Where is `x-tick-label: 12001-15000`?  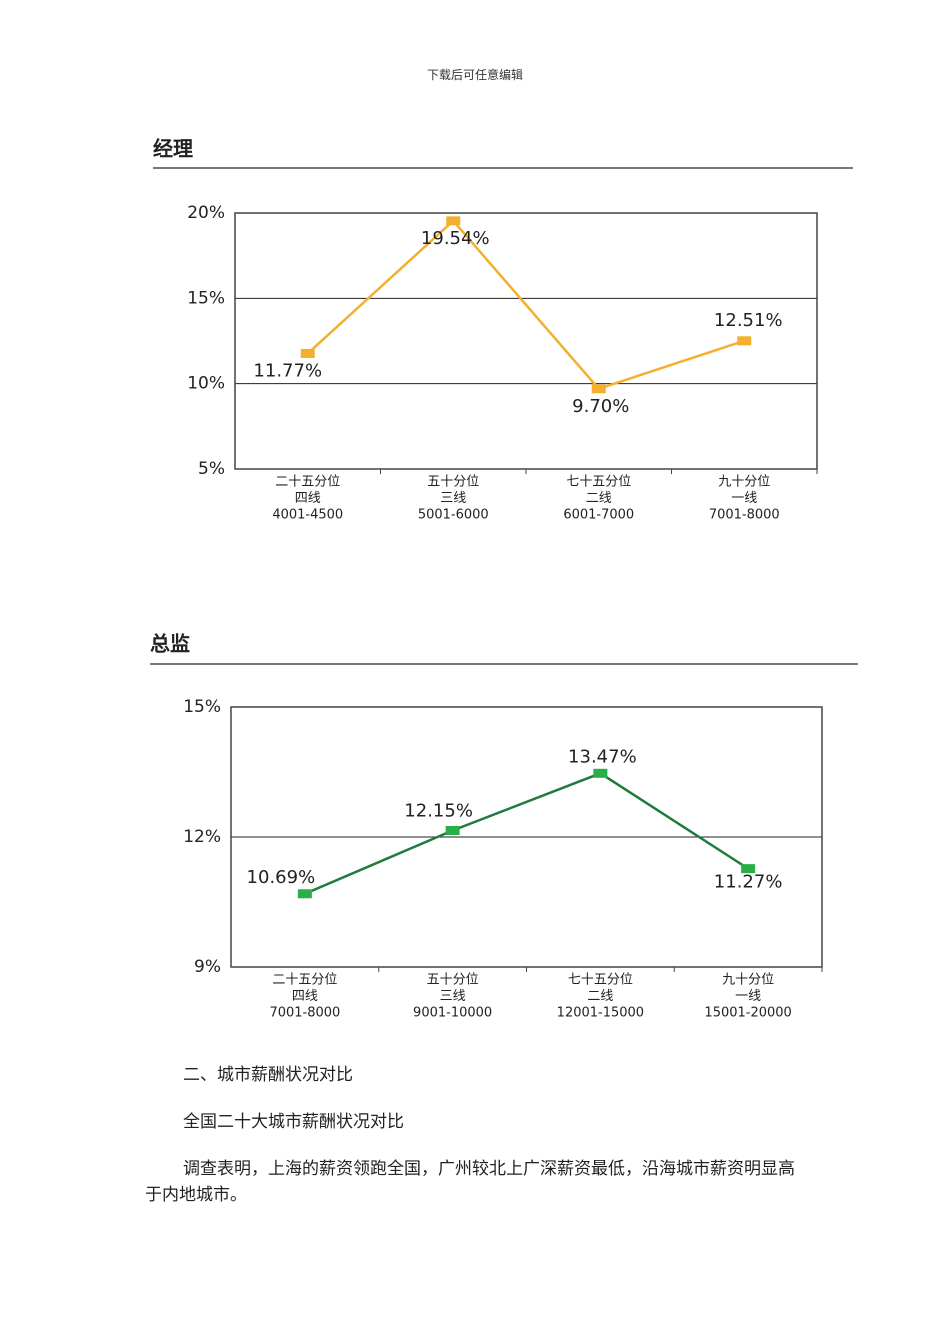
x-tick-label: 12001-15000 is located at coordinates (600, 1013).